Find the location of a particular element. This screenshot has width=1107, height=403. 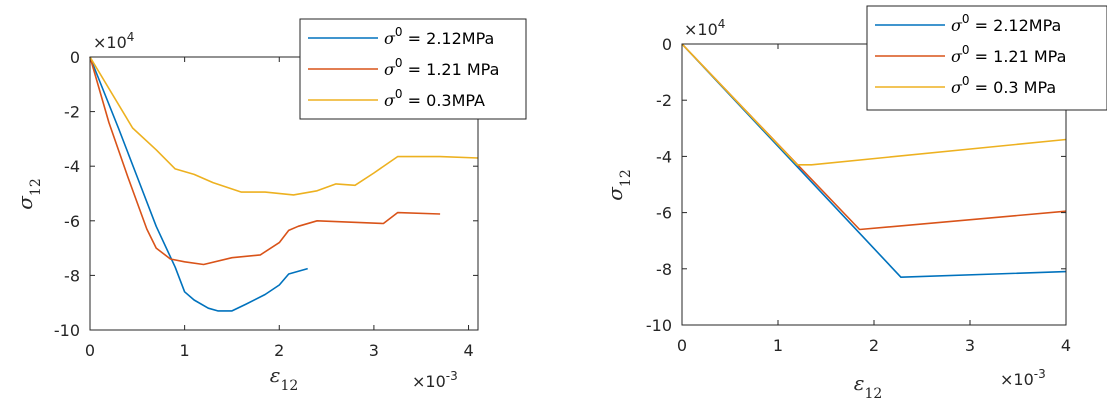

legend-label-3: σ0 = 0.3MPA is located at coordinates (434, 98).